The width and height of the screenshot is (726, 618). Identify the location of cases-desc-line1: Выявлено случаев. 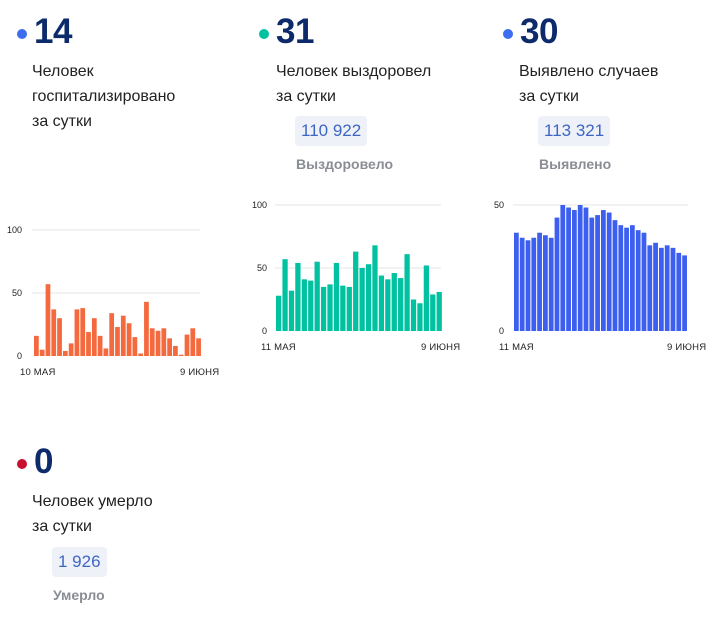
(589, 71).